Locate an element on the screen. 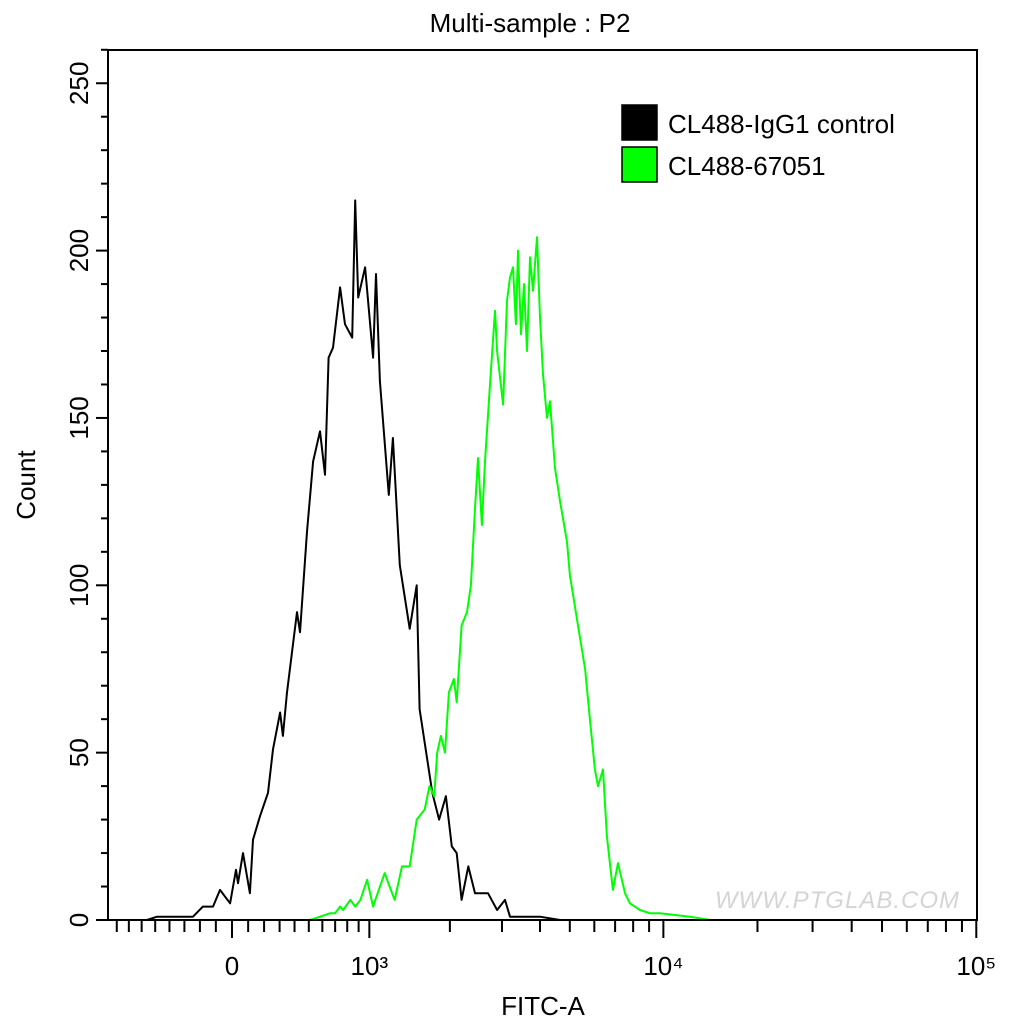 The width and height of the screenshot is (1019, 1024). x-axis: 0 10³ 10⁴ 10⁵ is located at coordinates (555, 950).